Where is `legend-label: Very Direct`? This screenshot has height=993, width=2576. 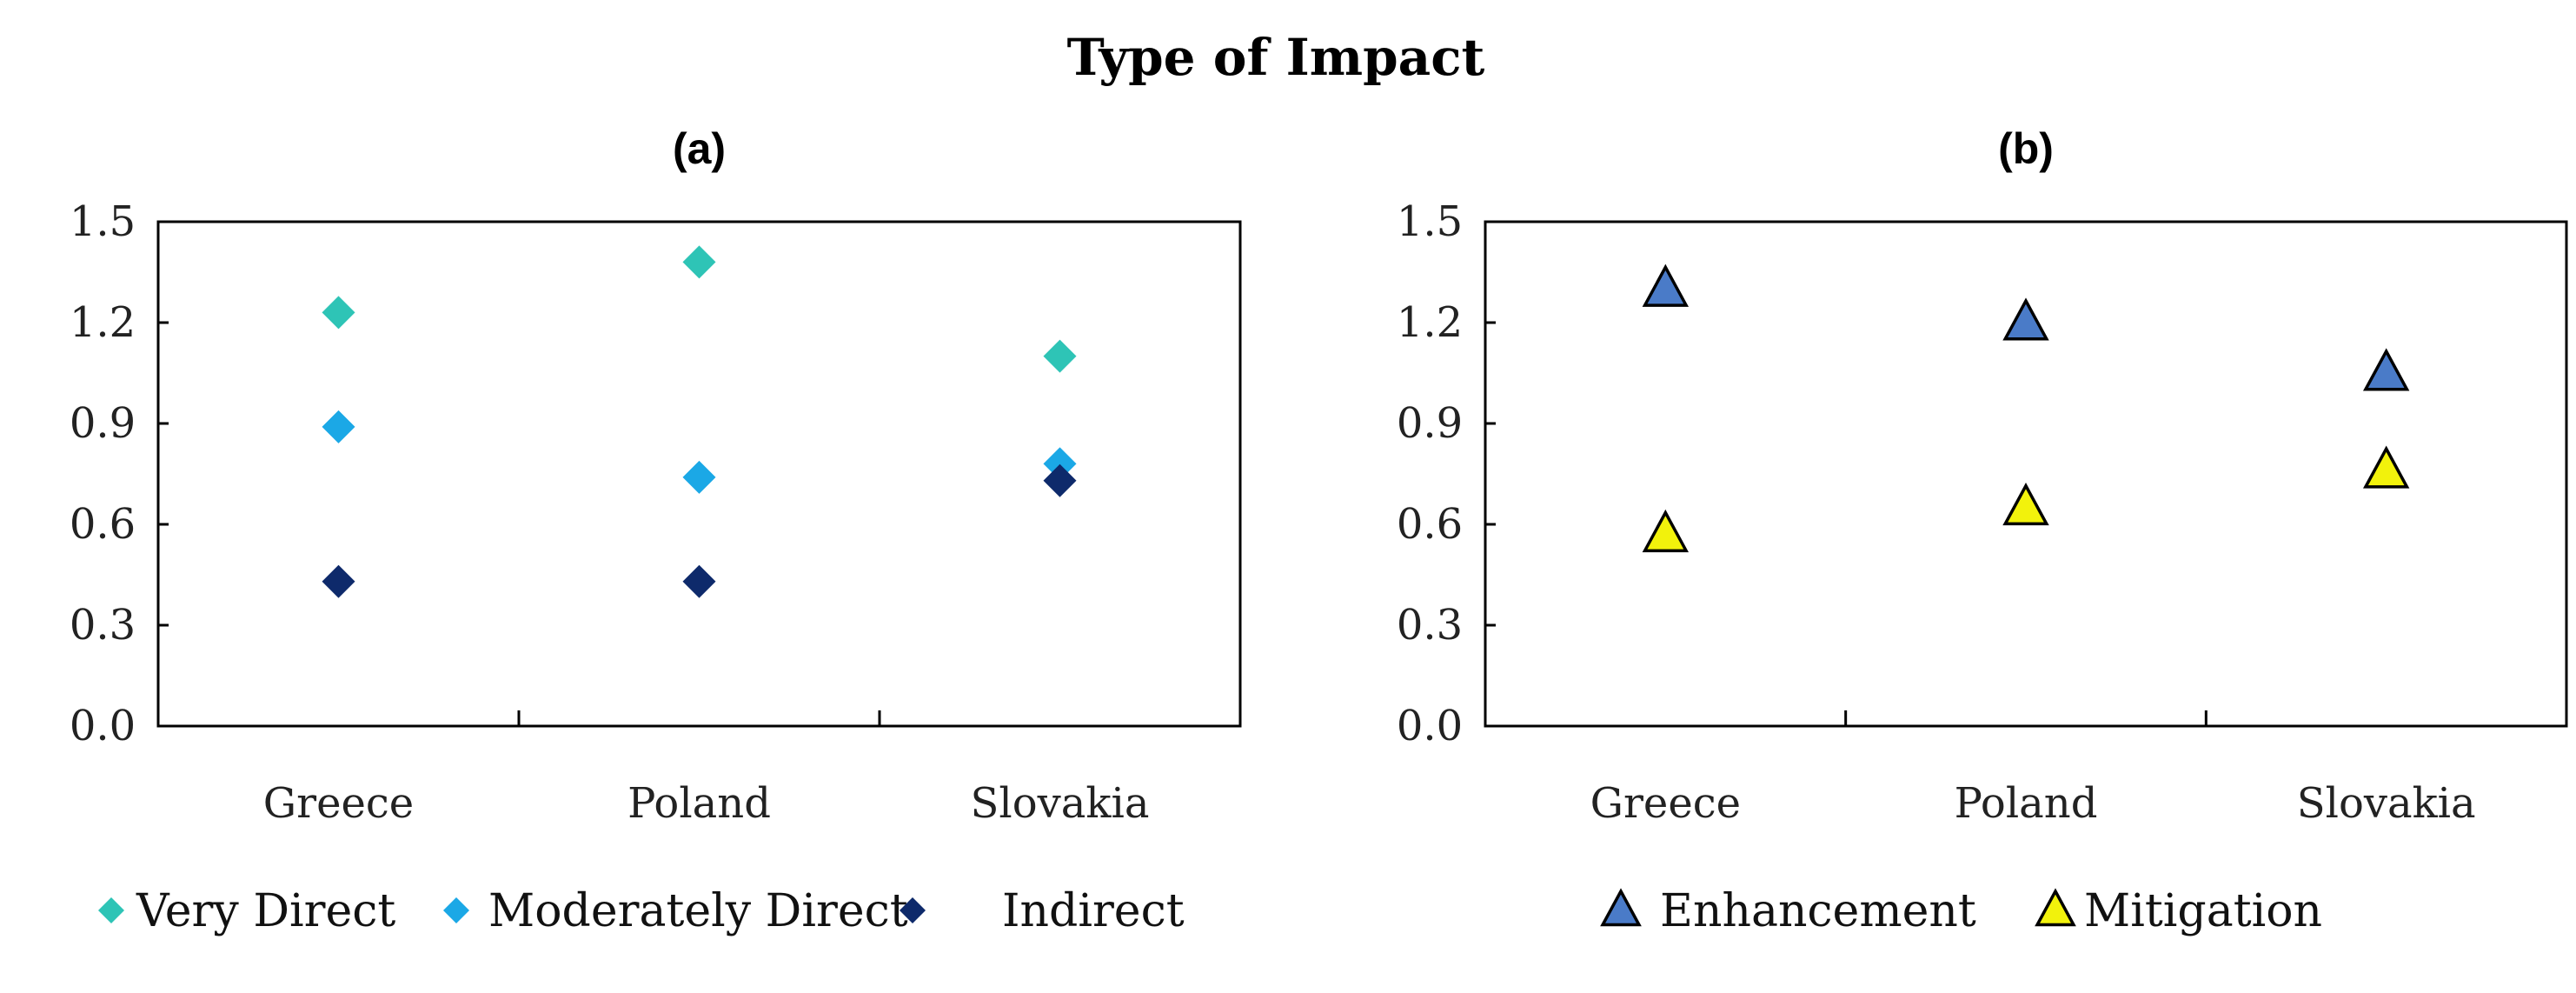 legend-label: Very Direct is located at coordinates (265, 911).